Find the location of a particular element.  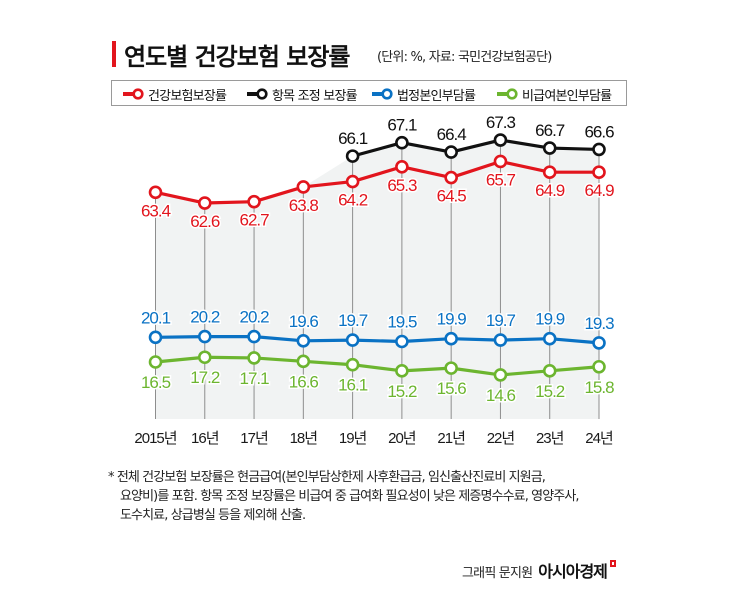

legend-label: 비급여본인부담률 is located at coordinates (567, 96).